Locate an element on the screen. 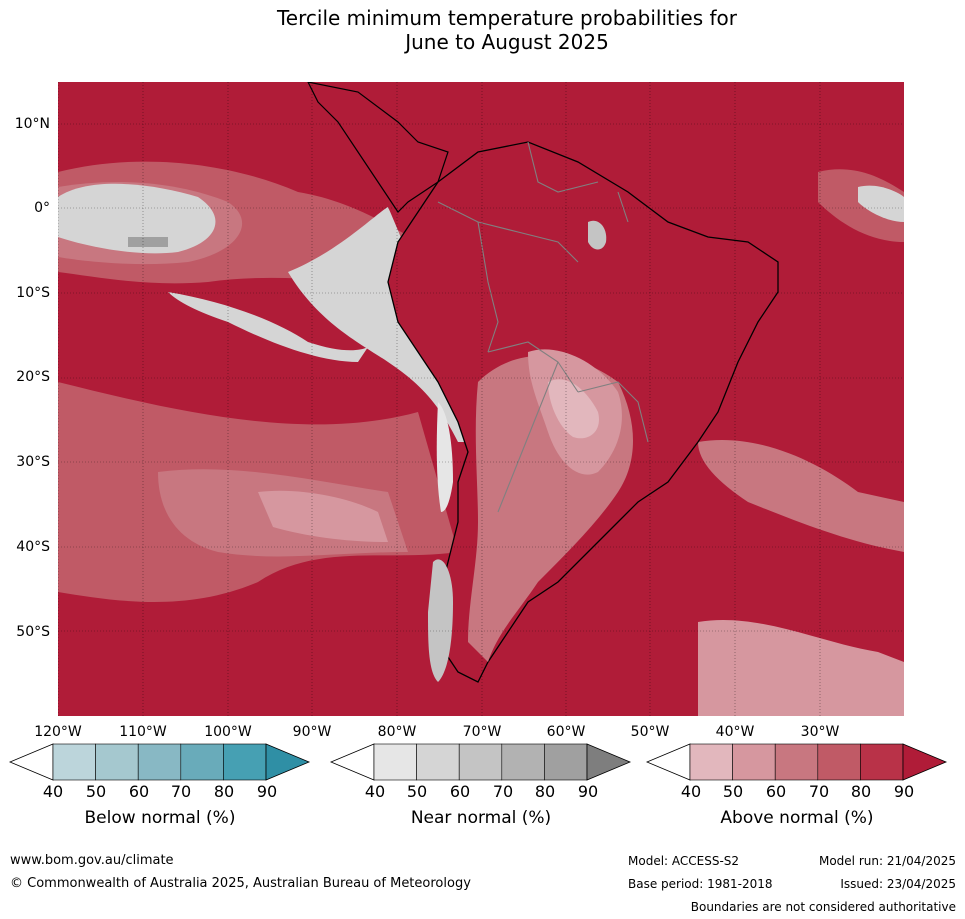  lat-label-30s: 30°S is located at coordinates (33, 462).